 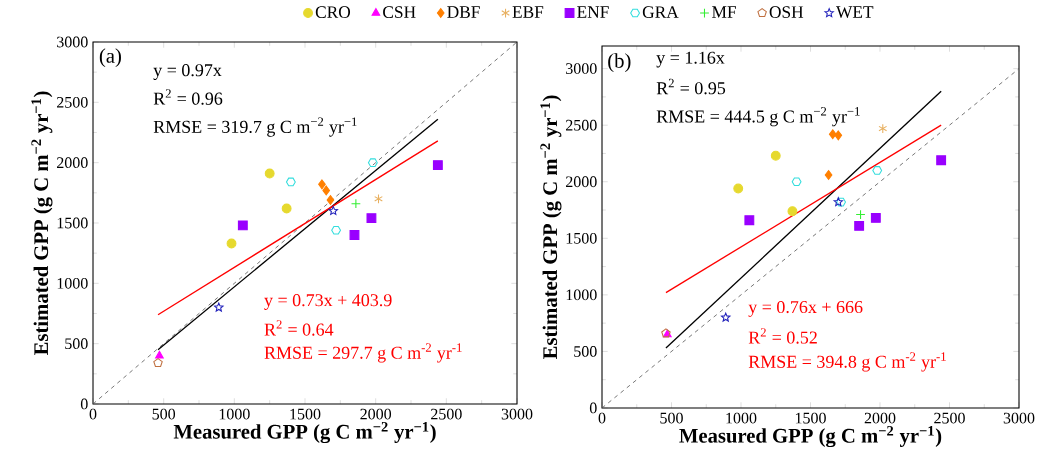 I want to click on annotation: R$^{2}$ = 0.95, so click(x=691, y=86).